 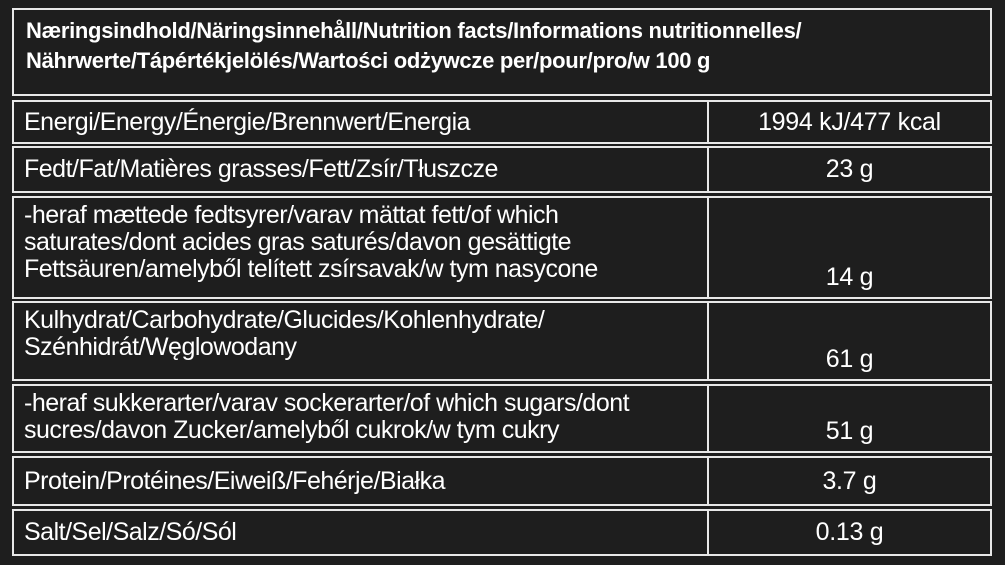 I want to click on value-cell: 61 g, so click(x=849, y=341).